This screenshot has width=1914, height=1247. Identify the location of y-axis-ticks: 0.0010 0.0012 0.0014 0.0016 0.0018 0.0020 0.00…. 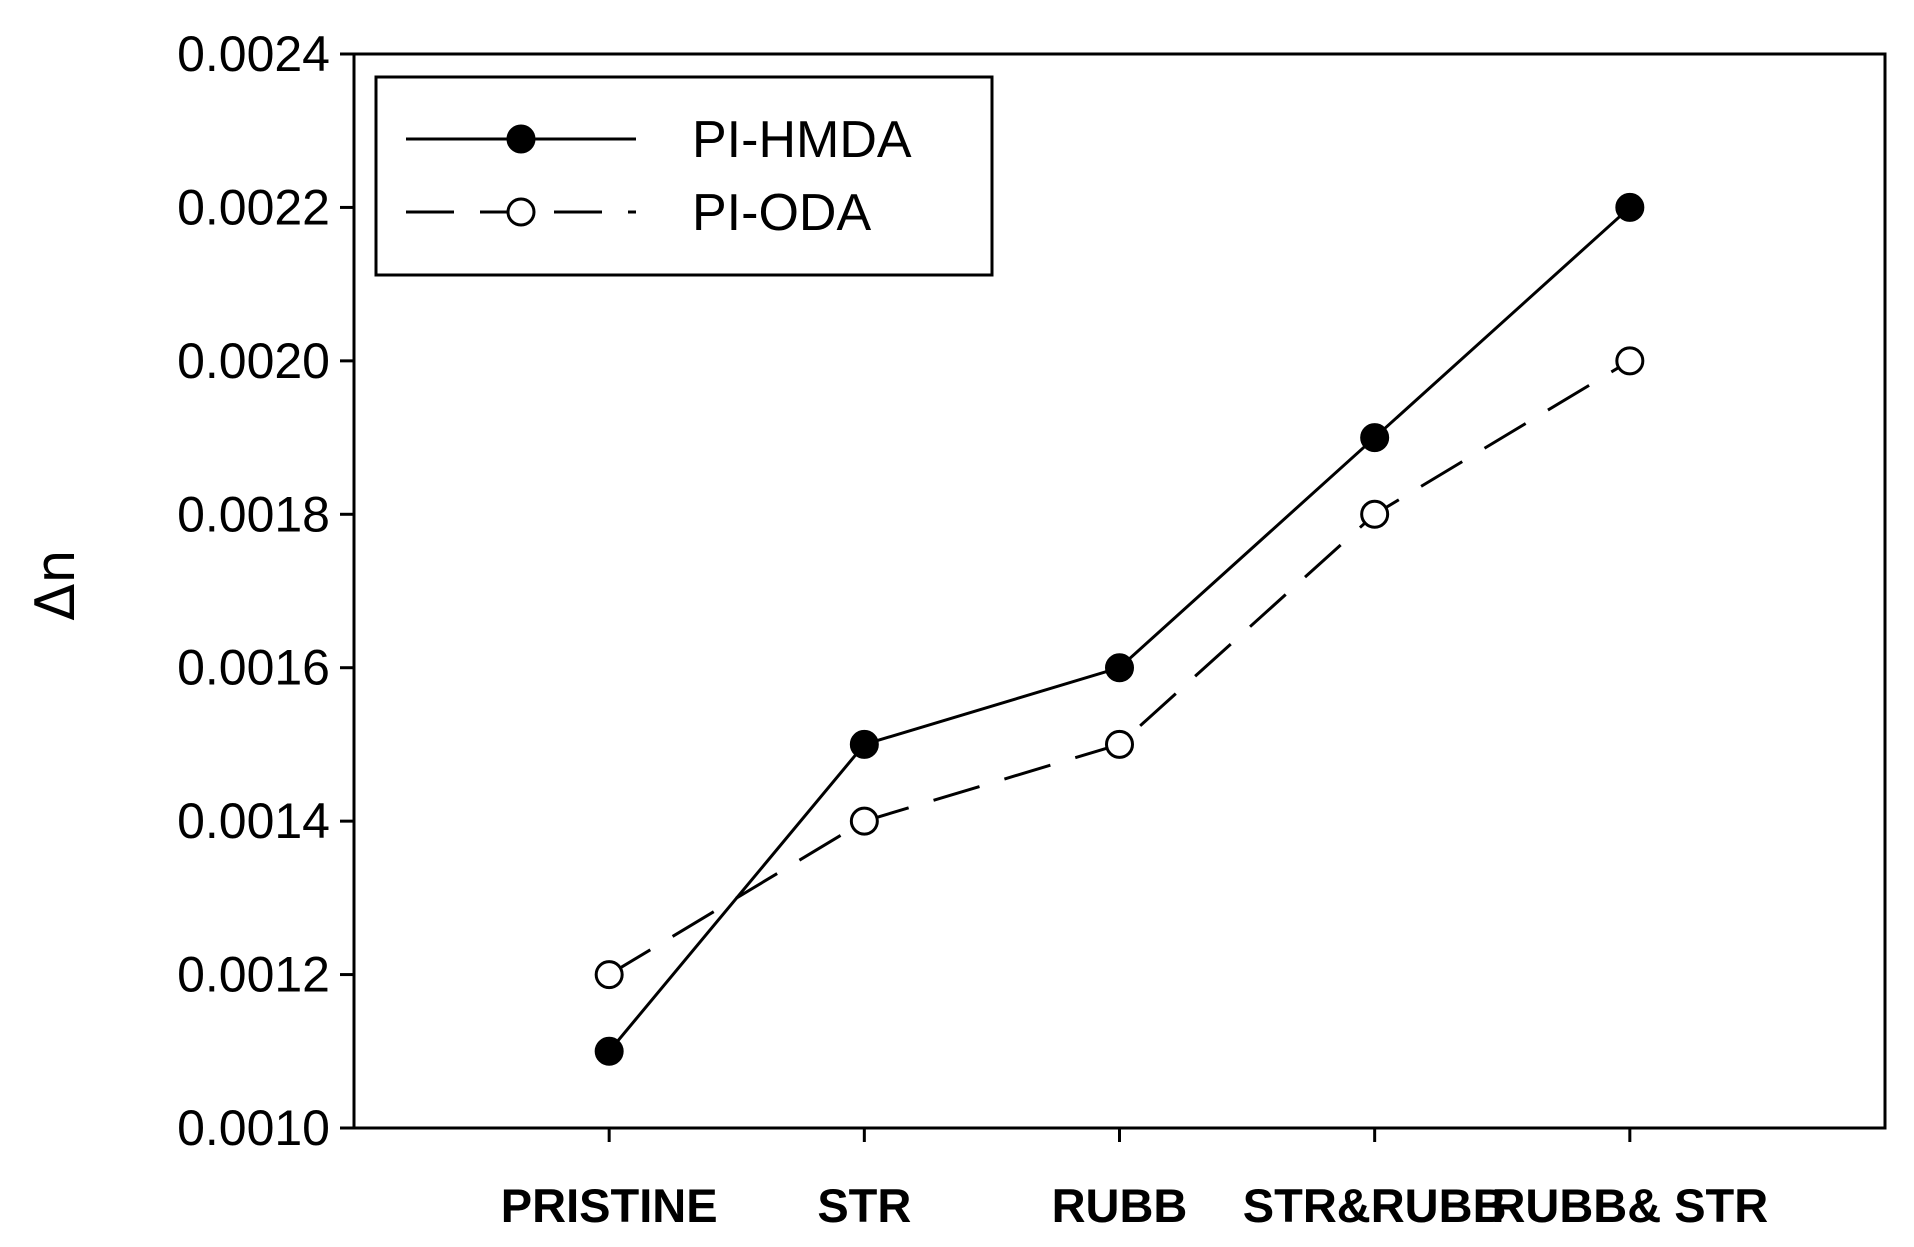
(265, 591).